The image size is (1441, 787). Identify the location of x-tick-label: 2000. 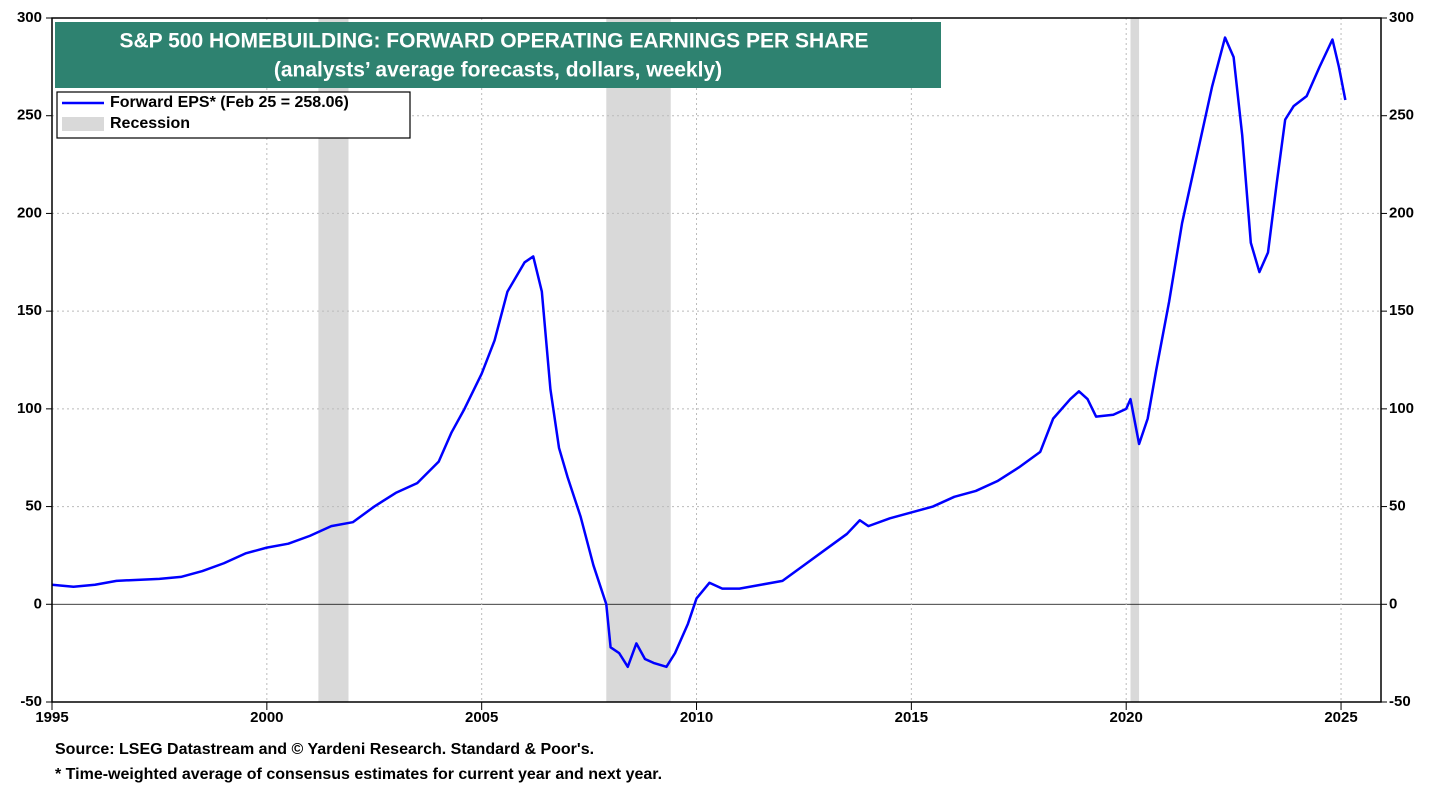
(266, 717).